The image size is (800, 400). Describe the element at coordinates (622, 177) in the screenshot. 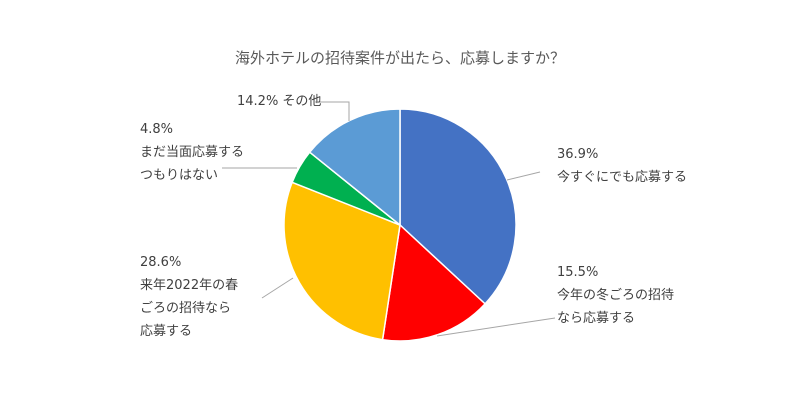

I see `slice-category-label-1: 今すぐにでも応募する` at that location.